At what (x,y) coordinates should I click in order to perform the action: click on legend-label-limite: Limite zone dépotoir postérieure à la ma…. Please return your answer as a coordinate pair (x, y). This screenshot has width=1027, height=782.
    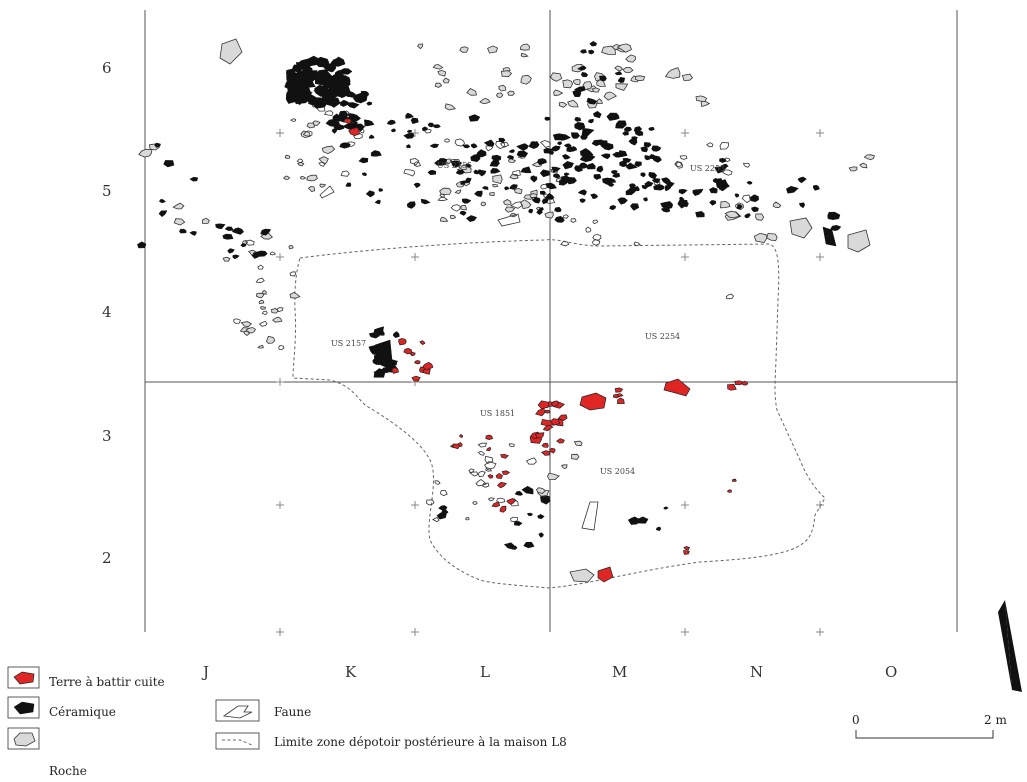
    Looking at the image, I should click on (420, 742).